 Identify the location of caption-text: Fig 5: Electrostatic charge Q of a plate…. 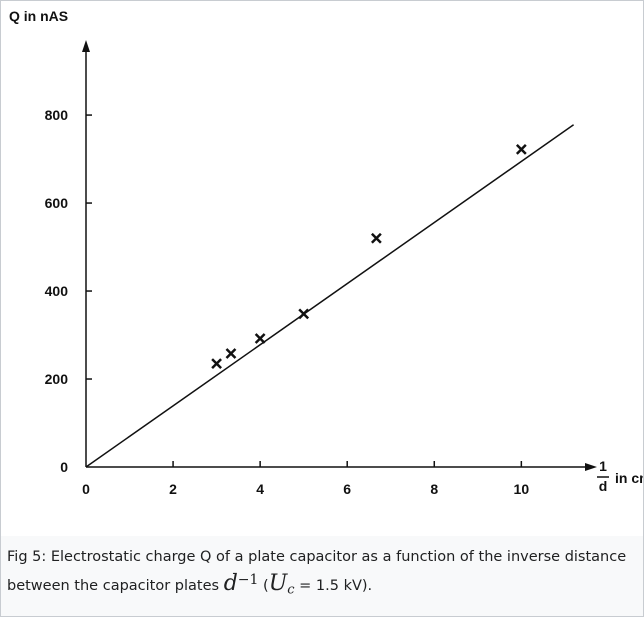
(317, 571).